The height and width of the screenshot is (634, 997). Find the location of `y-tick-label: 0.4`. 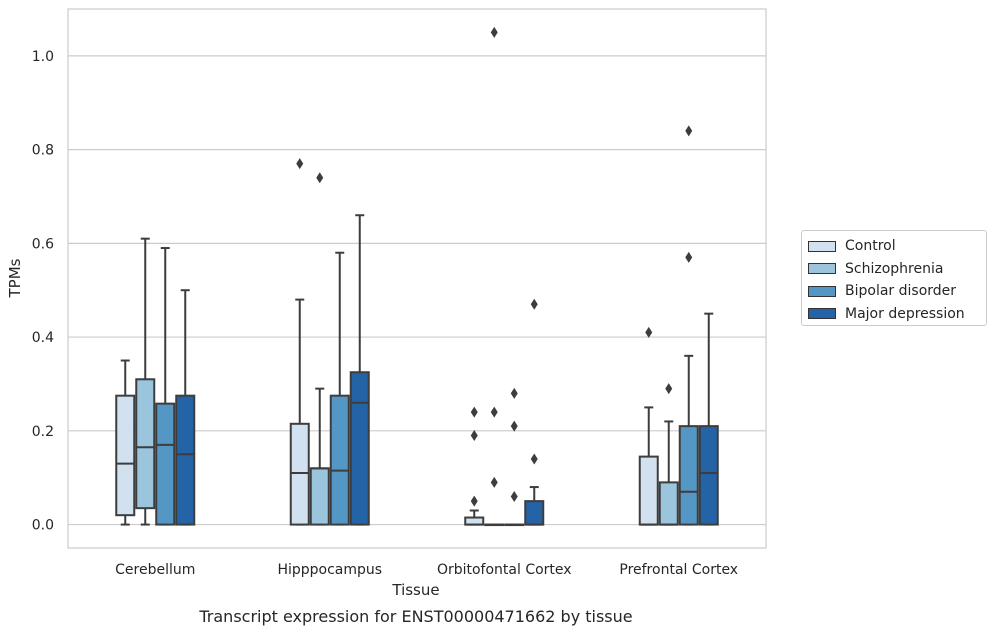

y-tick-label: 0.4 is located at coordinates (43, 338).